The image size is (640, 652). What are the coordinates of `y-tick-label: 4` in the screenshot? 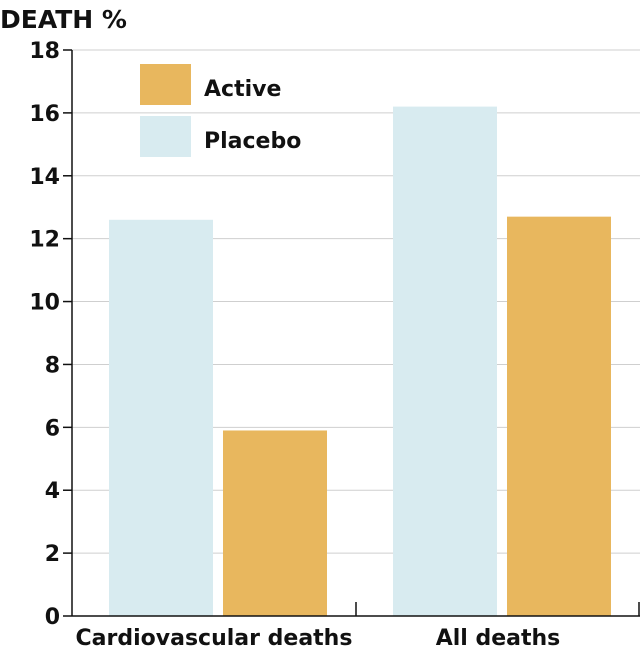 It's located at (52, 491).